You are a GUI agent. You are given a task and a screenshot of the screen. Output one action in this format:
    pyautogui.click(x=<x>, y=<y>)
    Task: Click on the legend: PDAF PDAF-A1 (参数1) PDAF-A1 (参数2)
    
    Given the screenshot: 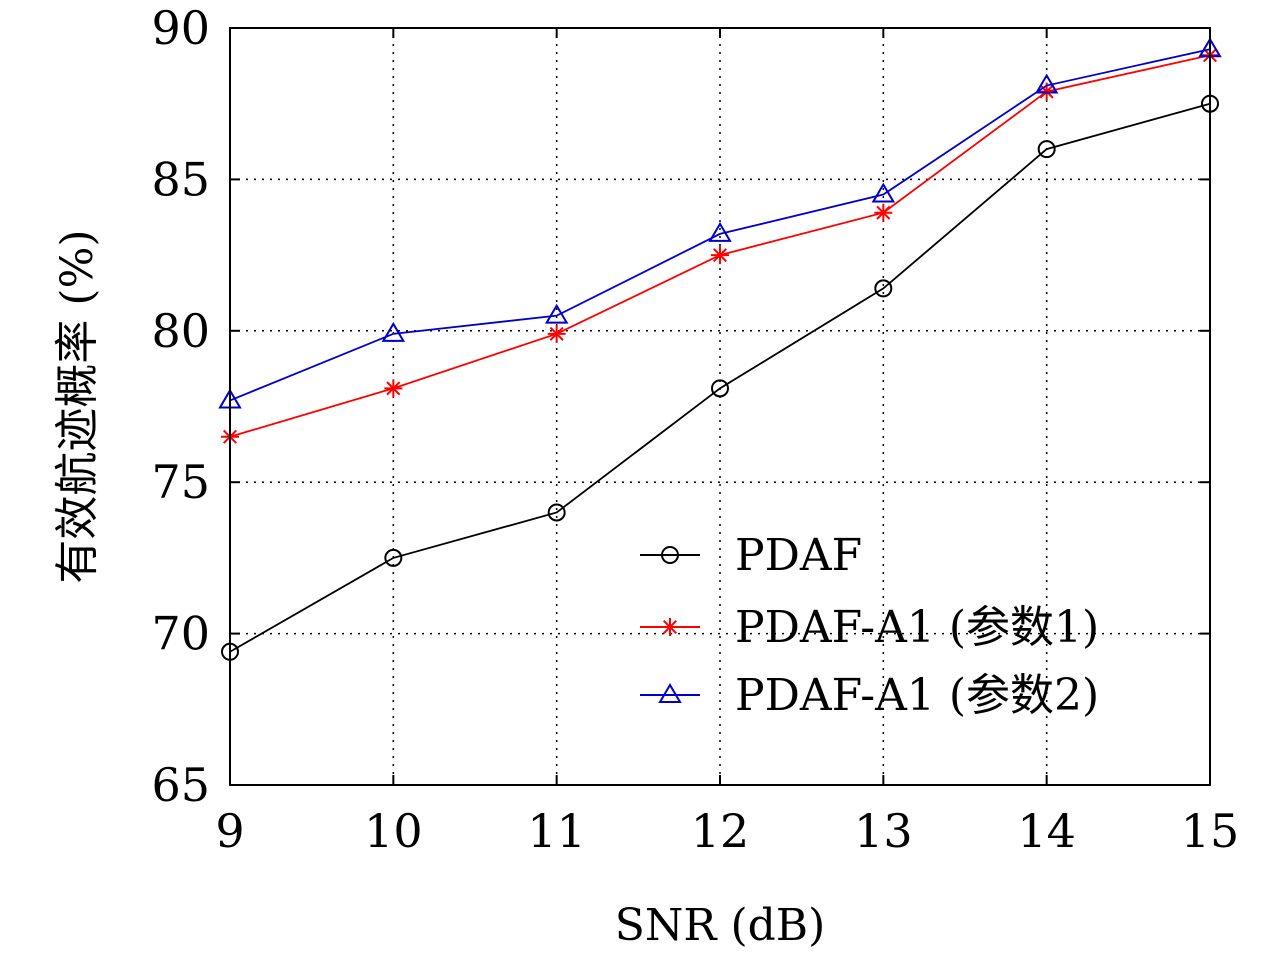 What is the action you would take?
    pyautogui.click(x=869, y=625)
    